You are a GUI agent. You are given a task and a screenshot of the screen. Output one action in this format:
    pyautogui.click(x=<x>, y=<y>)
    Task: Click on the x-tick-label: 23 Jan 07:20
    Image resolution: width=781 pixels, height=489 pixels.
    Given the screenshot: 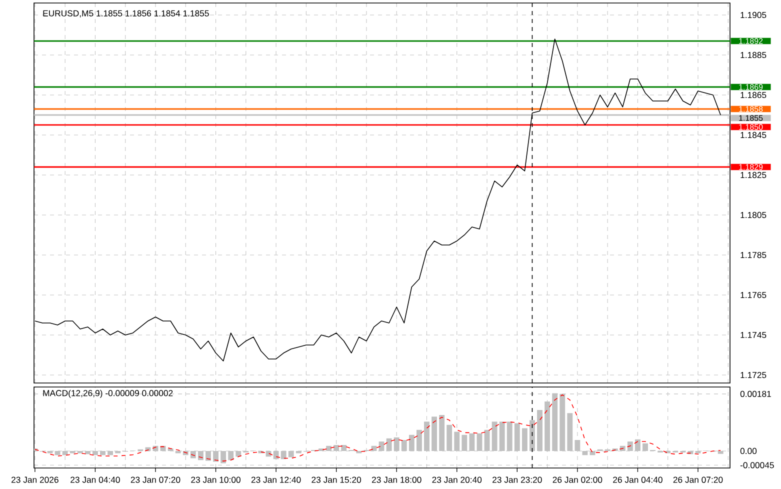 What is the action you would take?
    pyautogui.click(x=155, y=479)
    